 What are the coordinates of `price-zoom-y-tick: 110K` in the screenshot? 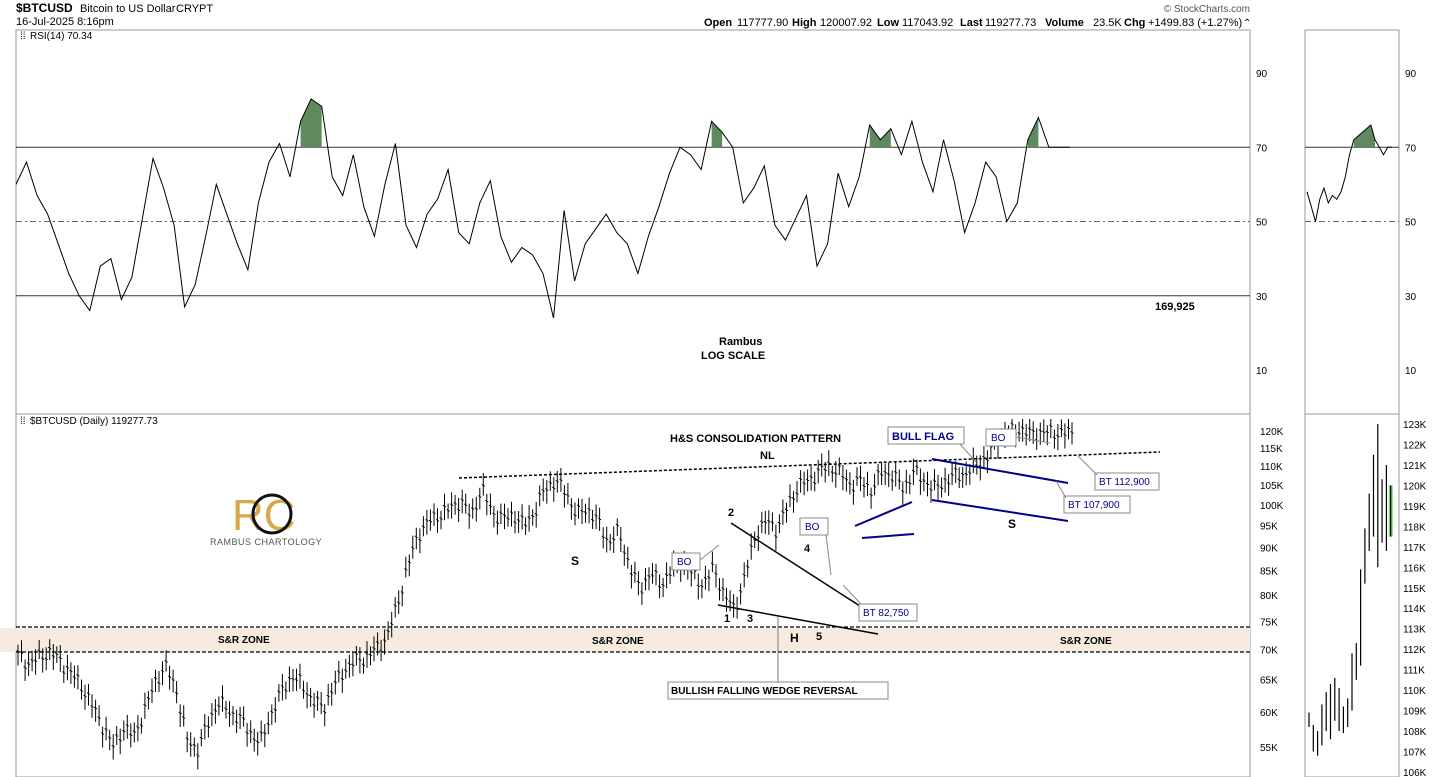 It's located at (1414, 691).